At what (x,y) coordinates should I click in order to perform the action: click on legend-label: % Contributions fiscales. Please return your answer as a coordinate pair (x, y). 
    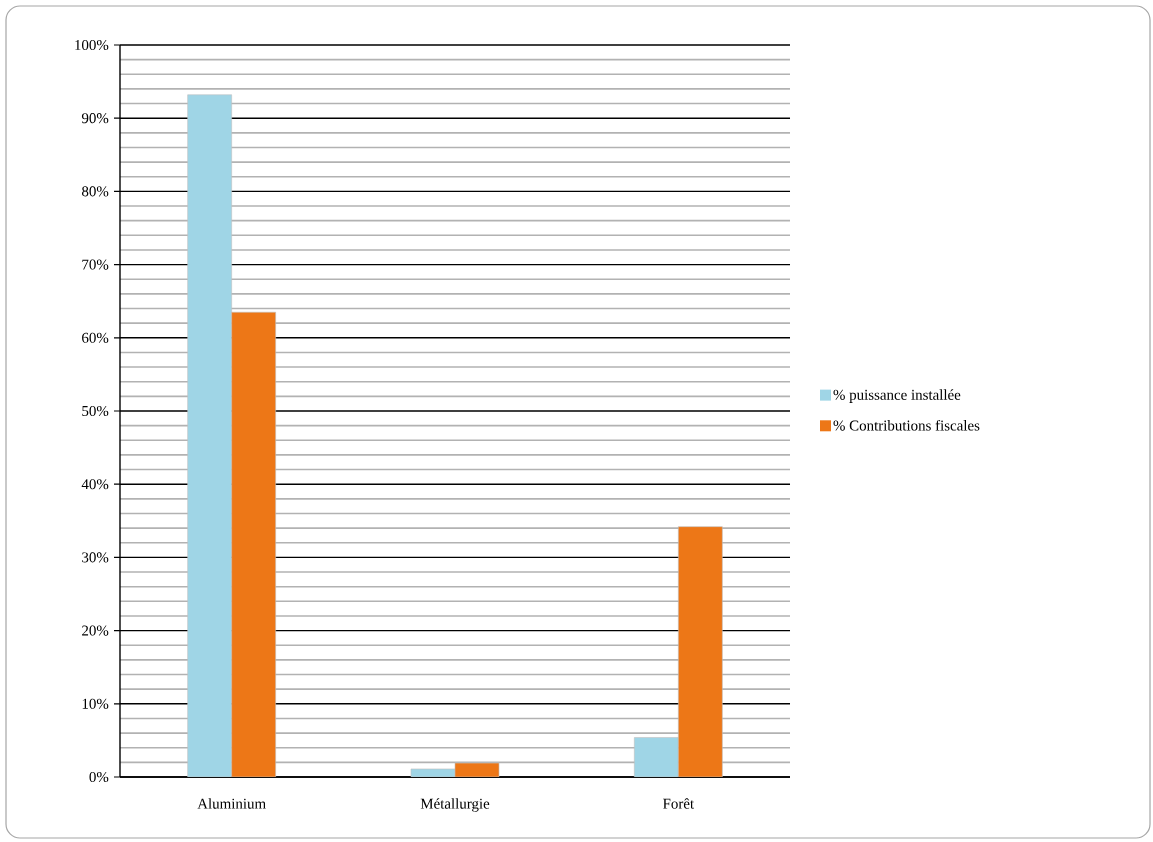
    Looking at the image, I should click on (906, 425).